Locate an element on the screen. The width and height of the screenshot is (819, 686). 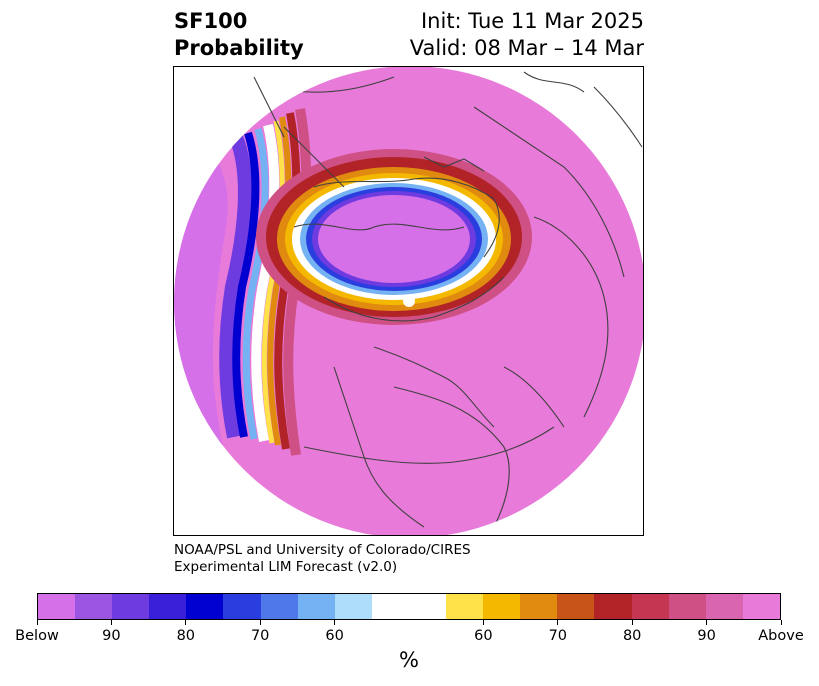
valid-range: Valid: 08 Mar – 14 Mar is located at coordinates (526, 48).